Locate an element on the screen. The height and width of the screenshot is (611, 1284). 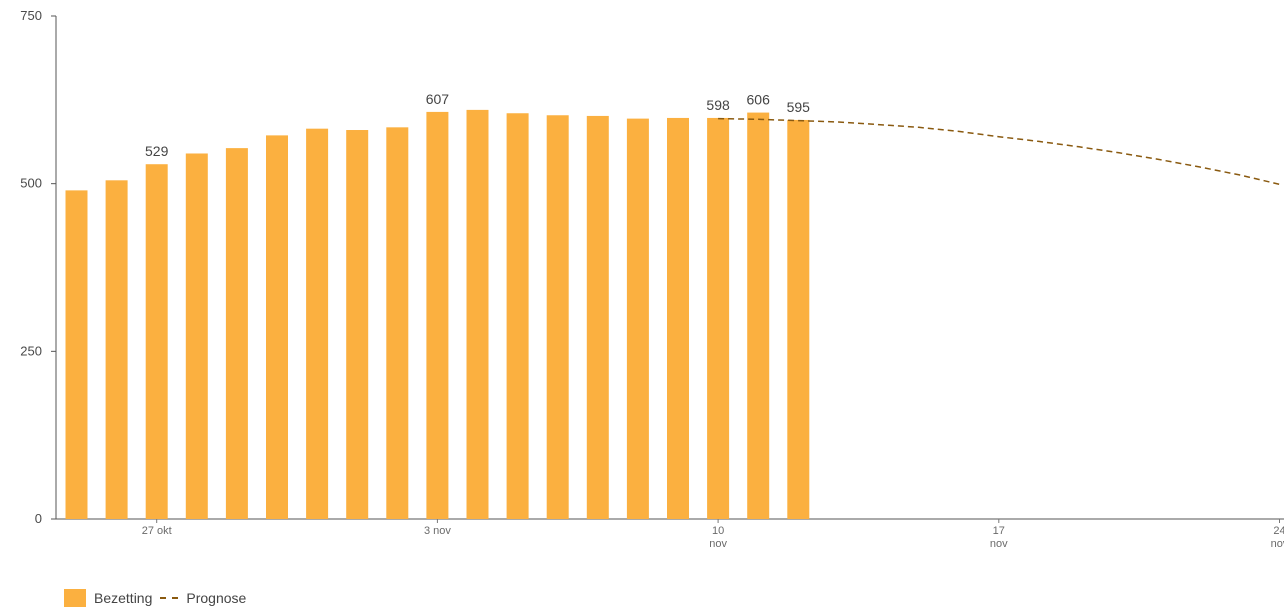
data-label-2024-11-03: 607 is located at coordinates (438, 99).